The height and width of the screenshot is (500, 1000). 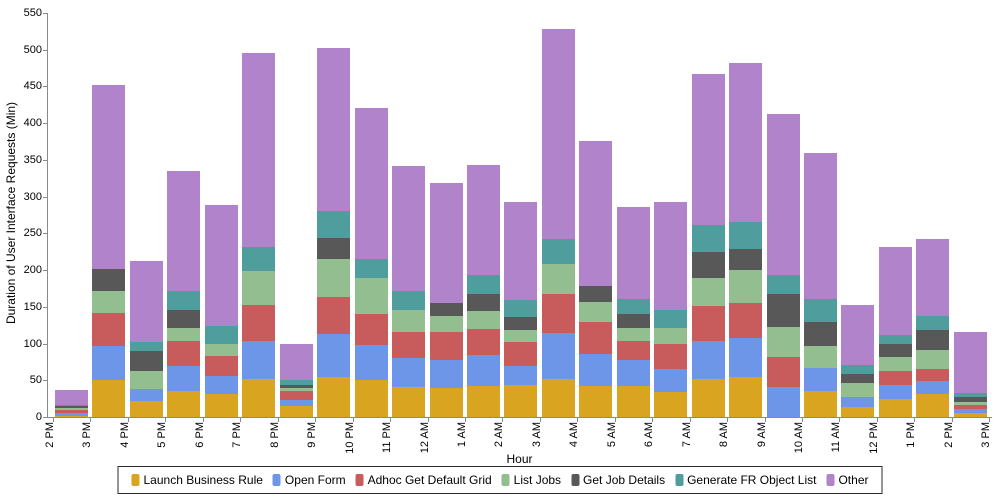 What do you see at coordinates (124, 435) in the screenshot?
I see `x-tick-label: 4 PM` at bounding box center [124, 435].